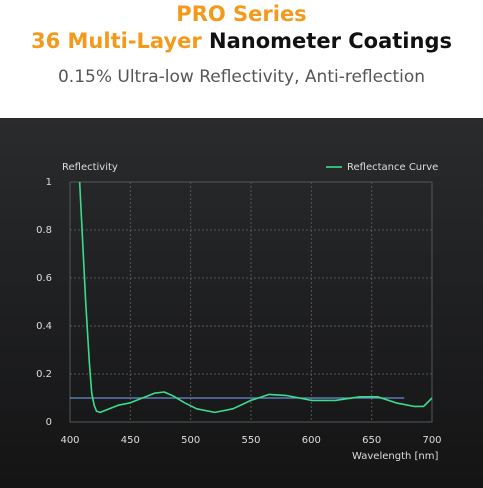  Describe the element at coordinates (311, 440) in the screenshot. I see `x-tick-label: 600` at that location.